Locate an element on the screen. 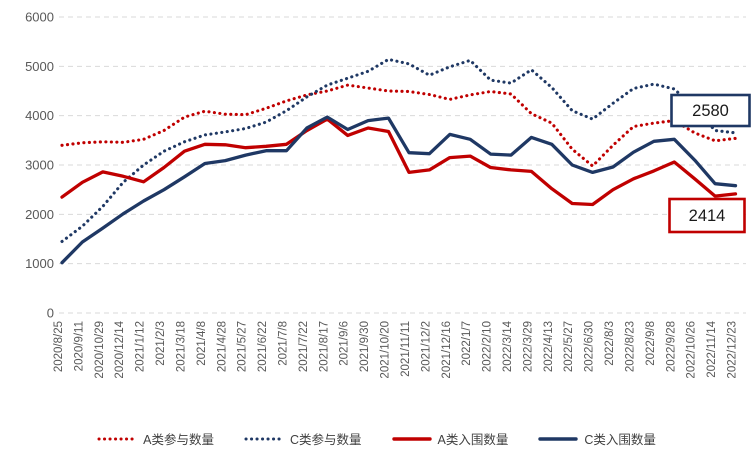  x-tick-label: 2022/8/3 is located at coordinates (610, 343).